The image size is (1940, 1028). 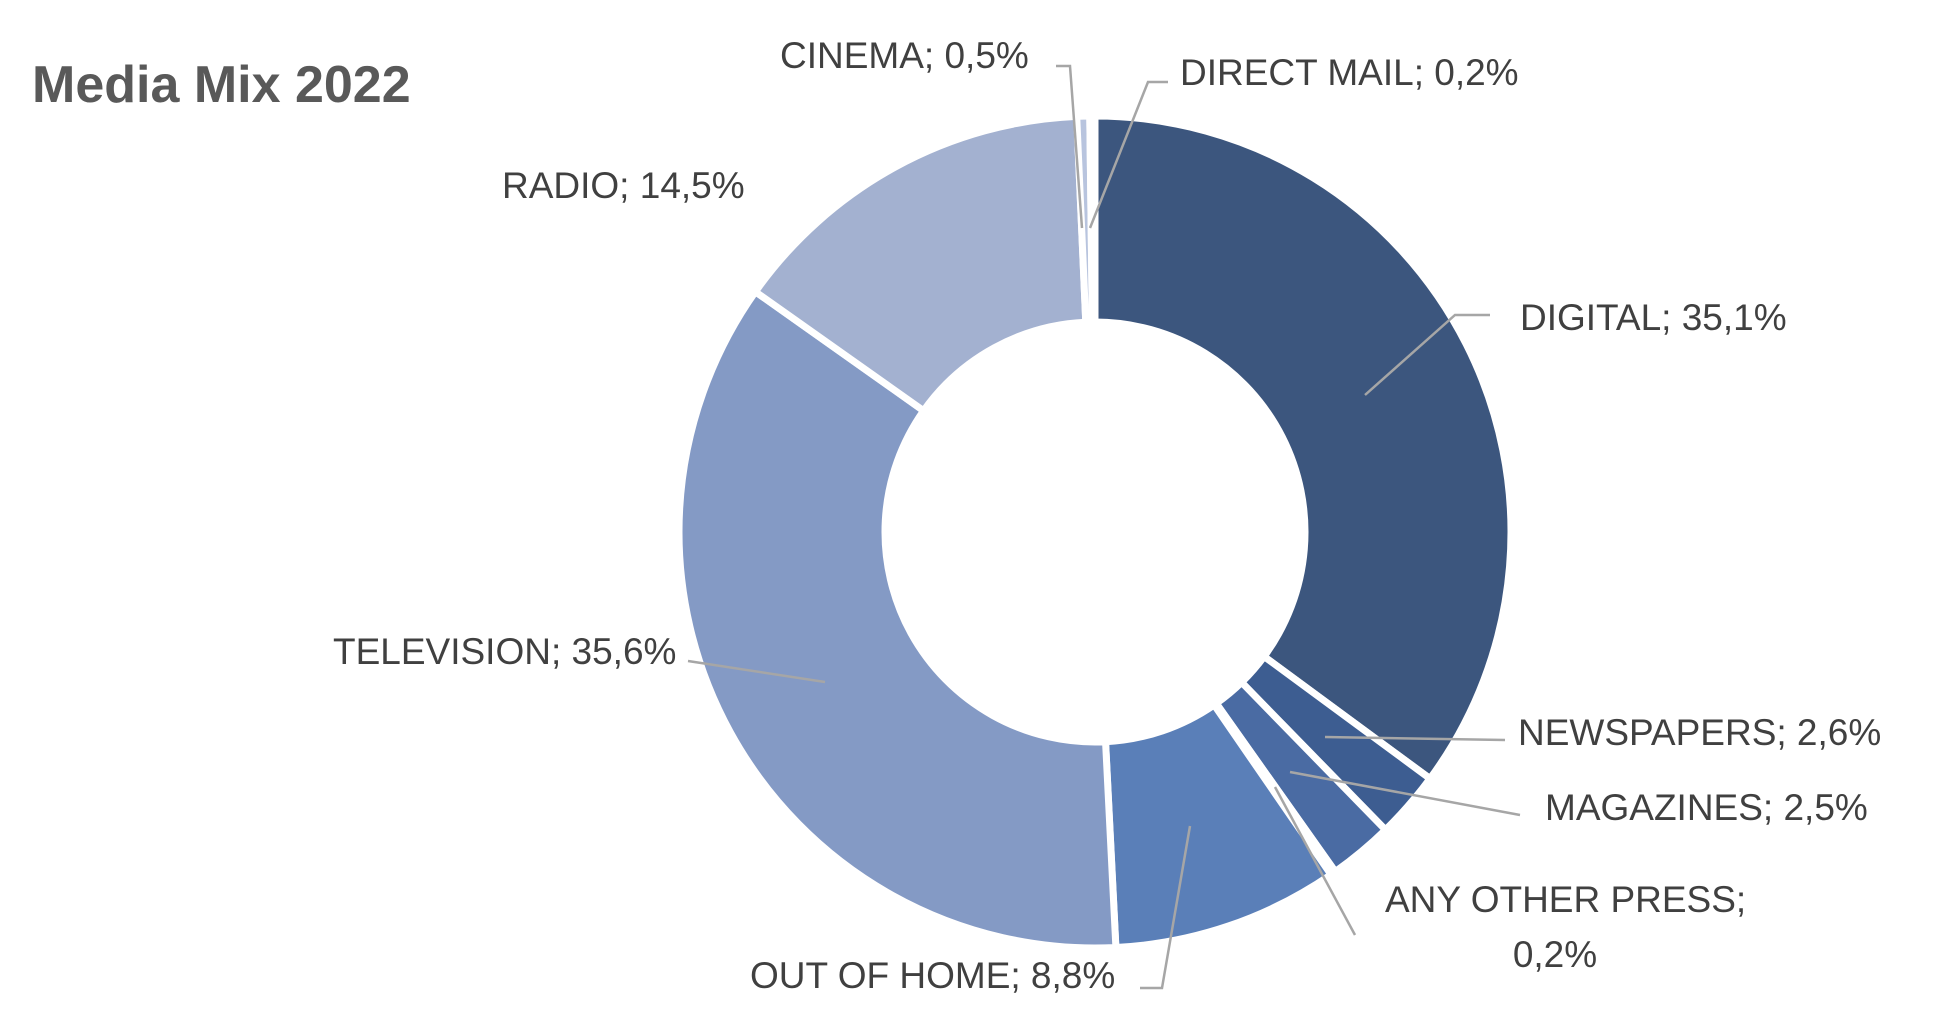 I want to click on slice-digital, so click(x=1303, y=448).